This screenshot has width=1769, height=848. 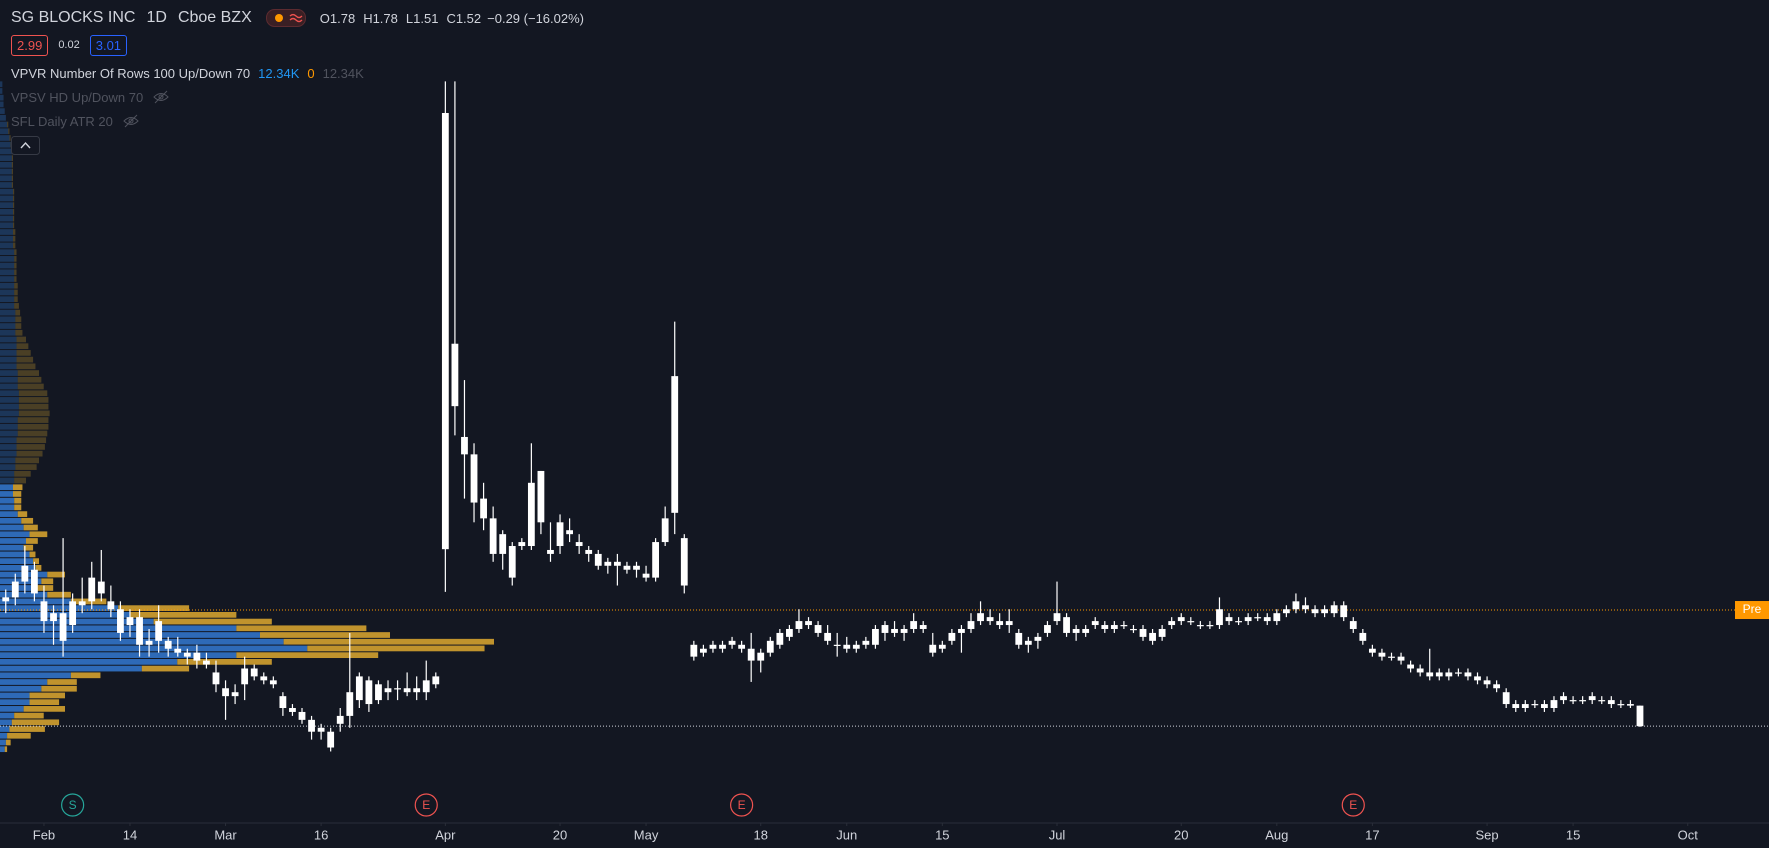 What do you see at coordinates (535, 18) in the screenshot?
I see `change: −0.29 (−16.02%)` at bounding box center [535, 18].